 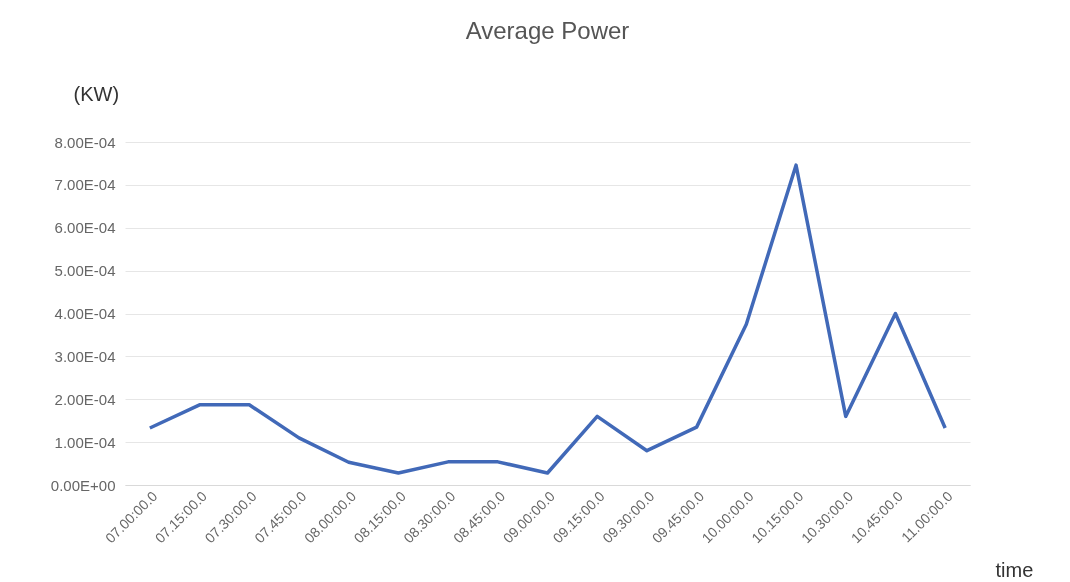 What do you see at coordinates (85, 399) in the screenshot?
I see `y-tick-label: 2.00E-04` at bounding box center [85, 399].